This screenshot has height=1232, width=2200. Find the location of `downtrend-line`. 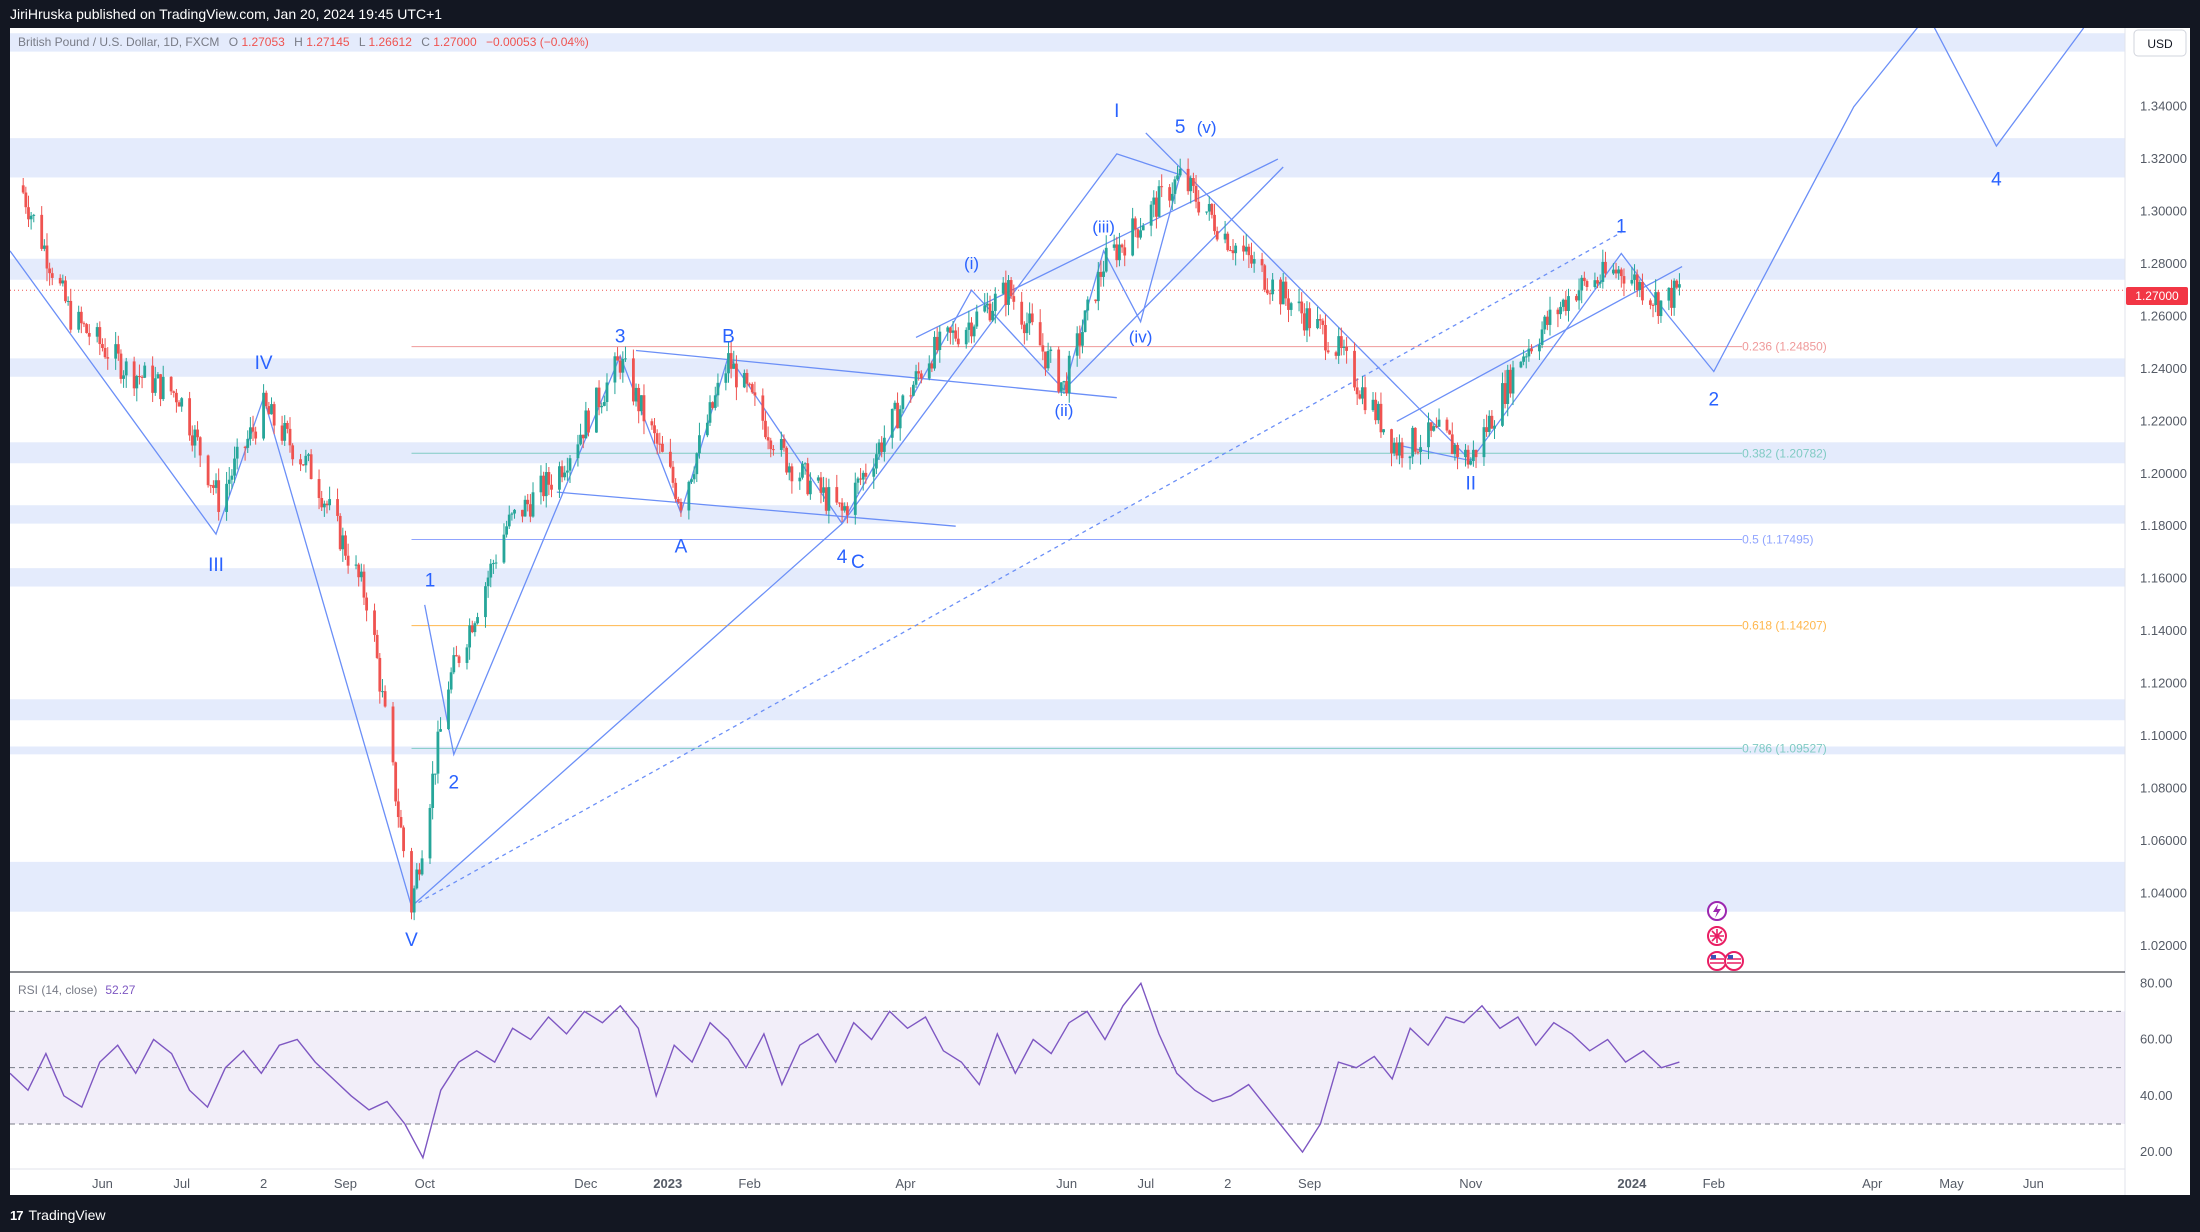

downtrend-line is located at coordinates (1308, 297).